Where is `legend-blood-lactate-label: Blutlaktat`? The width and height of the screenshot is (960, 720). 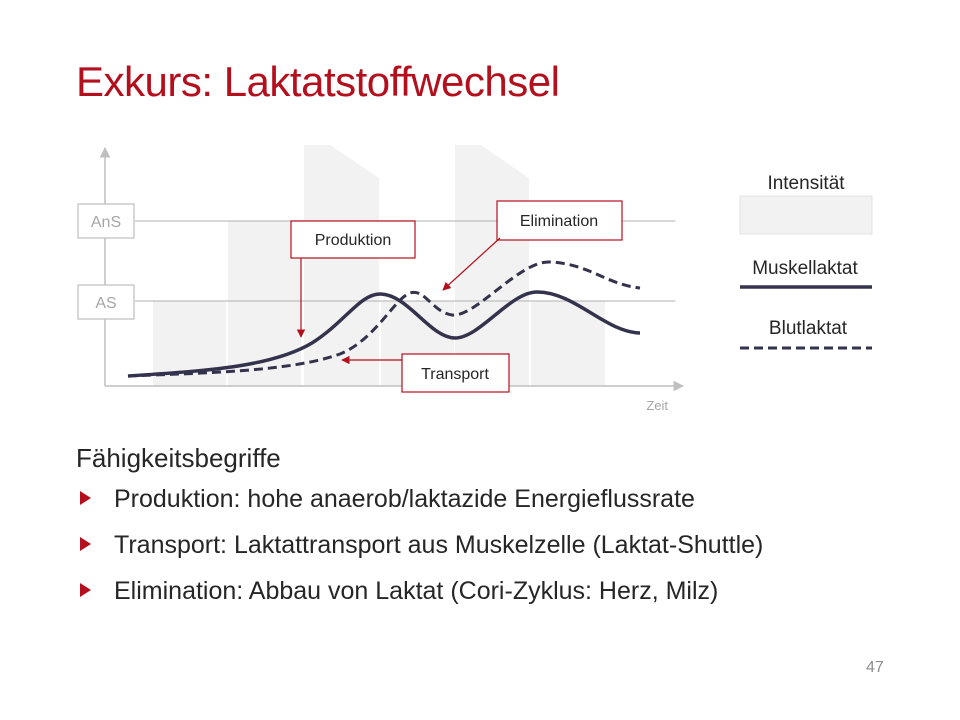
legend-blood-lactate-label: Blutlaktat is located at coordinates (808, 328).